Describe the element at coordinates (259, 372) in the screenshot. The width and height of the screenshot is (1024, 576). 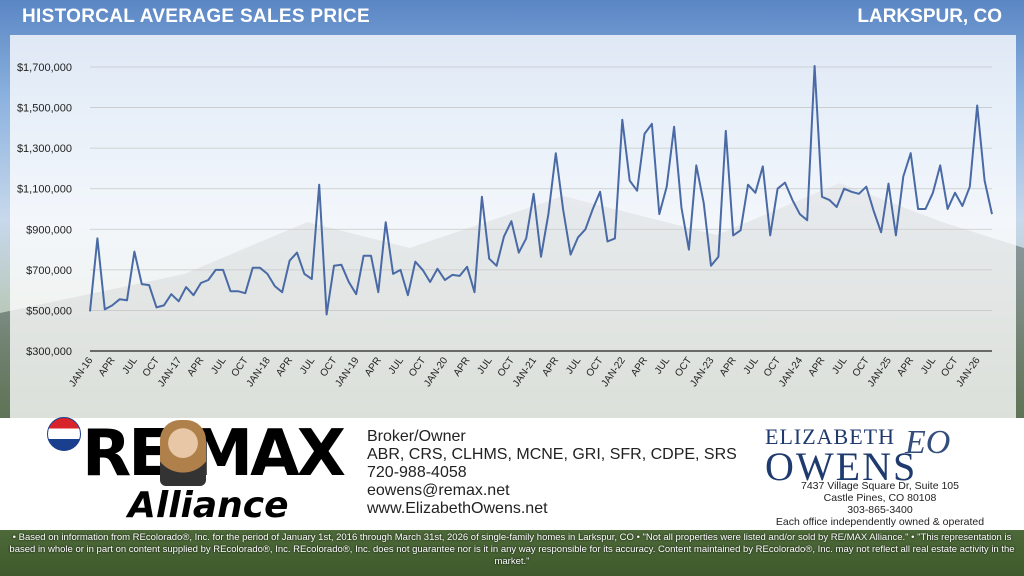
I see `x-tick-label: JAN-18` at that location.